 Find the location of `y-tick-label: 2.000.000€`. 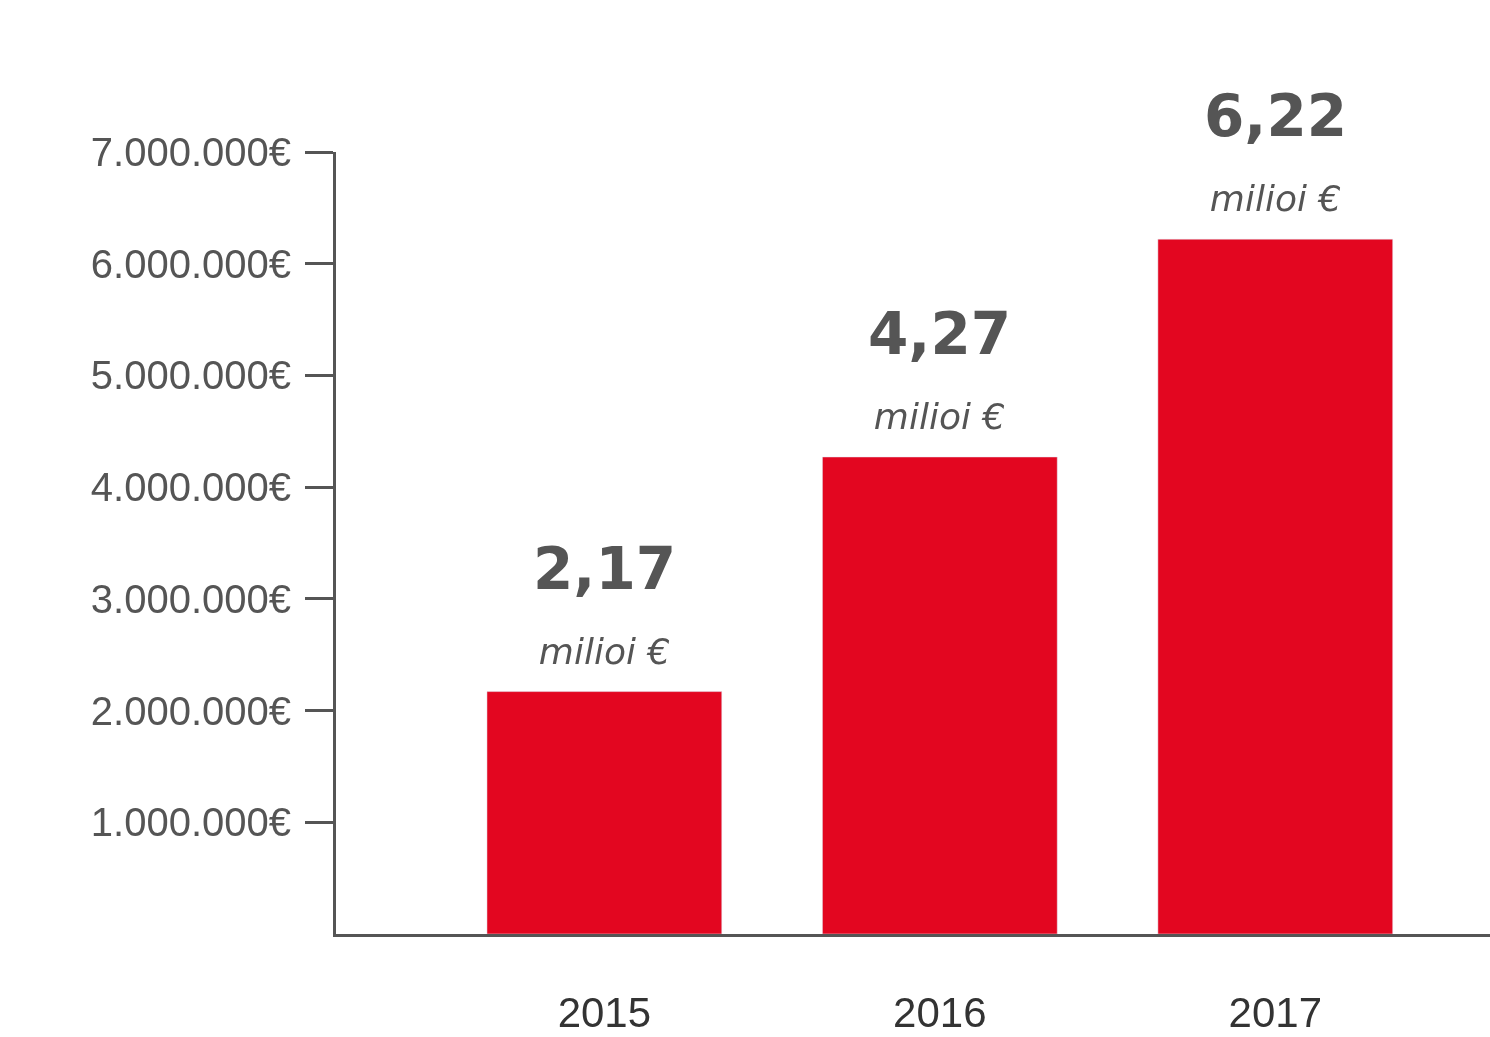

y-tick-label: 2.000.000€ is located at coordinates (190, 710).